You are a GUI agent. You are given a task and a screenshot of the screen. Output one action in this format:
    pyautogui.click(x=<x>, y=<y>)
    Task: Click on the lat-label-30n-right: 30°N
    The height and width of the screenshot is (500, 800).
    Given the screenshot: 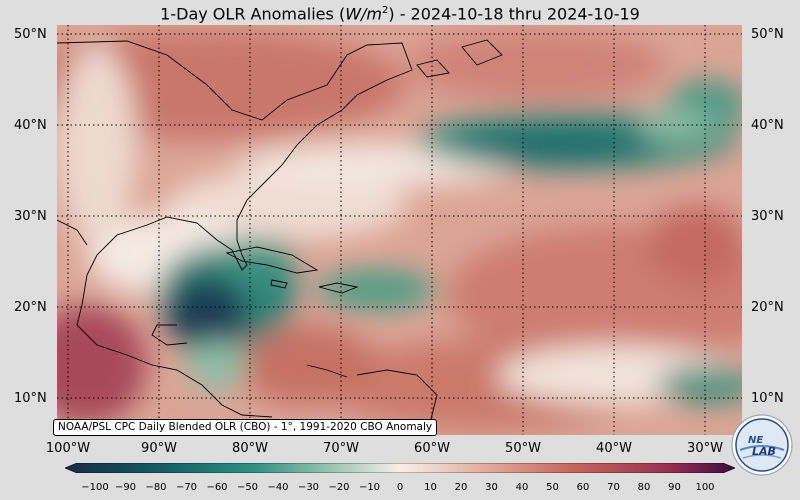 What is the action you would take?
    pyautogui.click(x=767, y=216)
    